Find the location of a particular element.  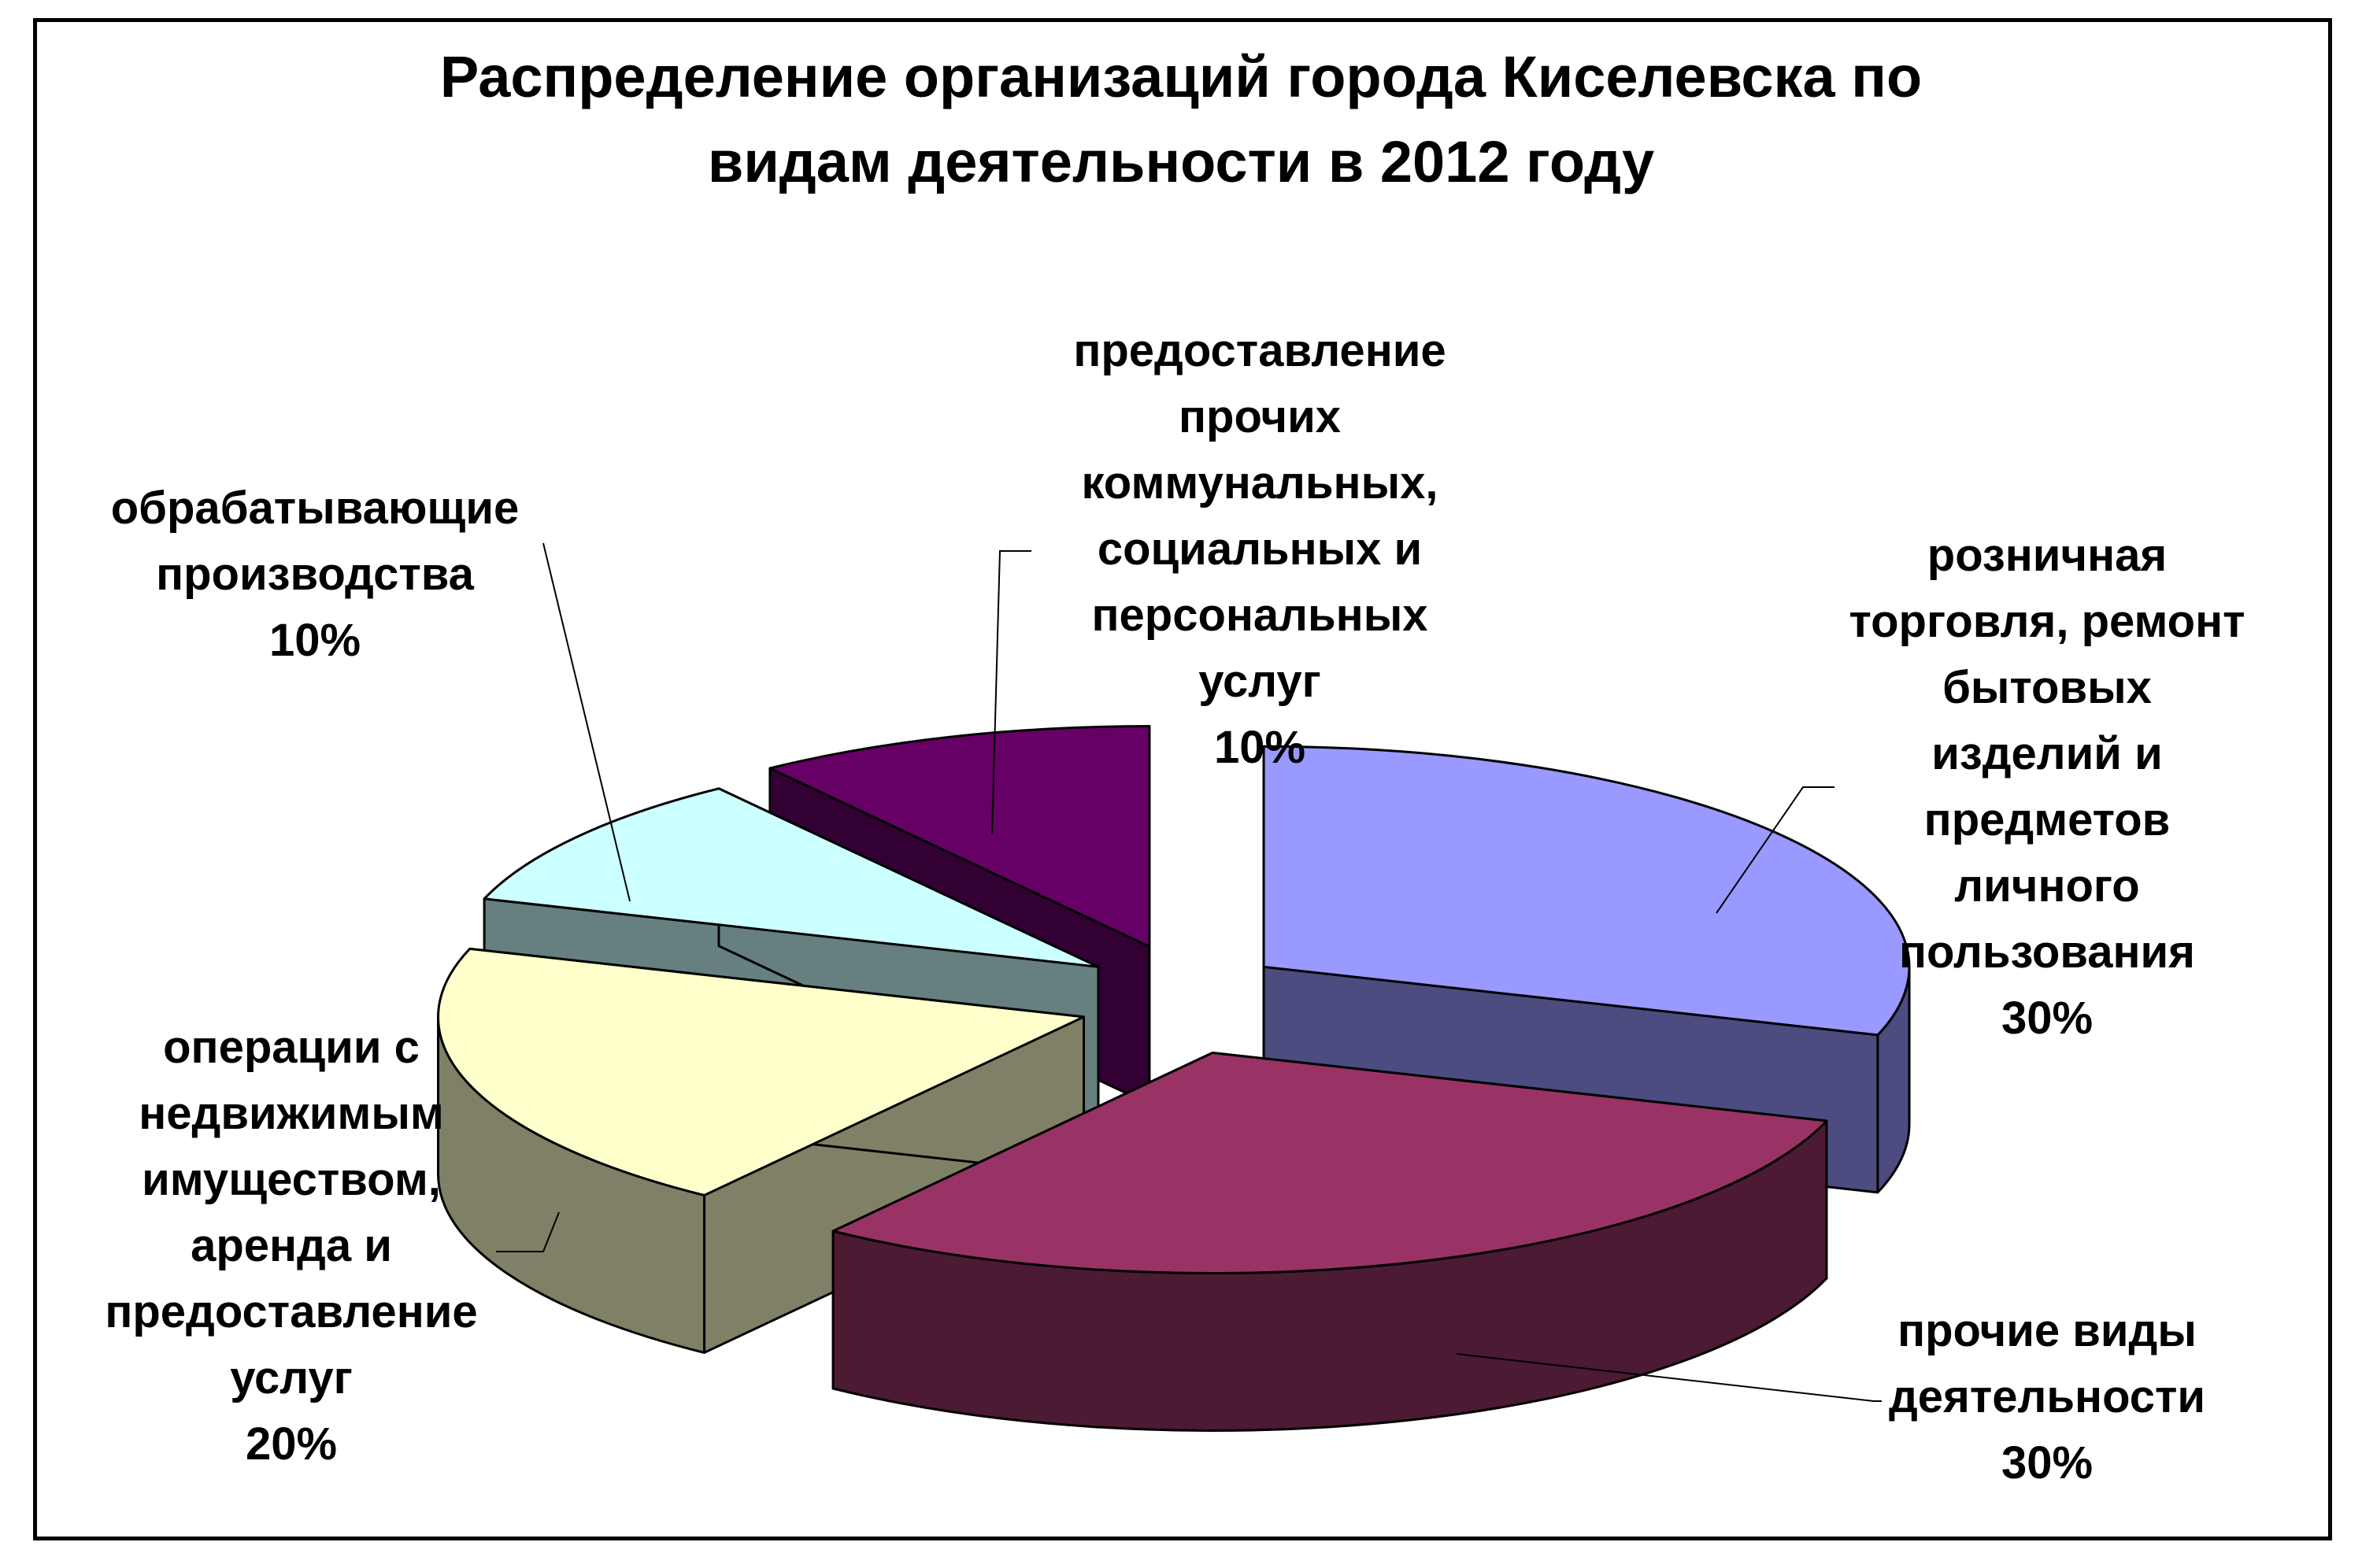

slice-label-line: аренда и is located at coordinates (291, 1245).